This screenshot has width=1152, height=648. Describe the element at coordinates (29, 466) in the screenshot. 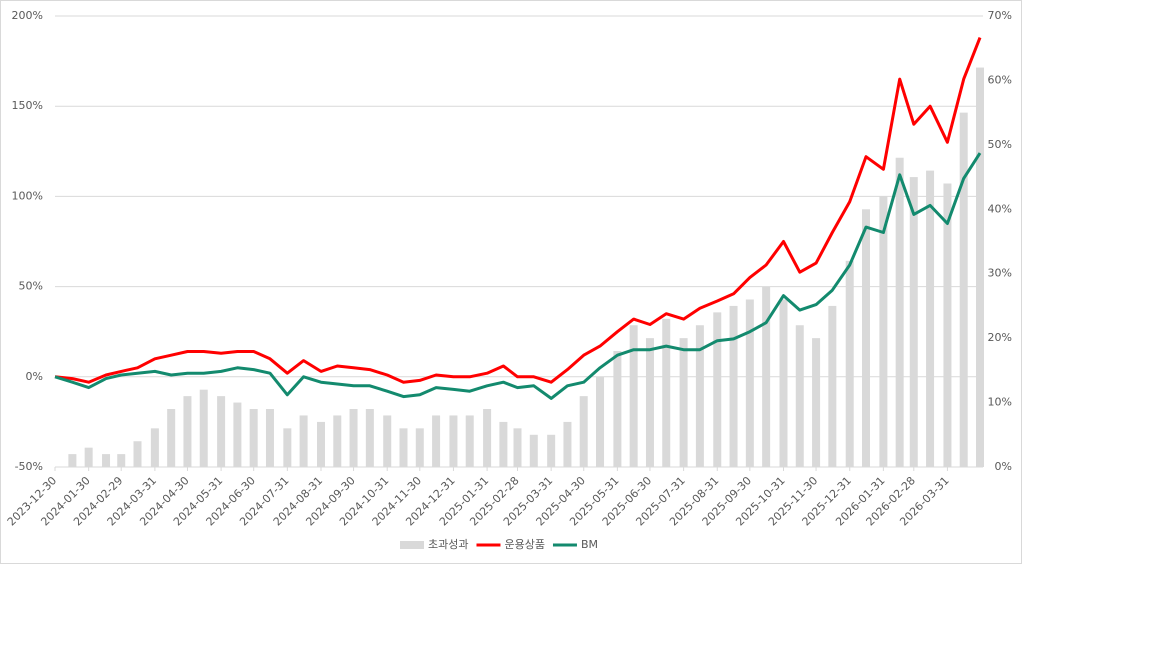

I see `y-tick-label: -50%` at that location.